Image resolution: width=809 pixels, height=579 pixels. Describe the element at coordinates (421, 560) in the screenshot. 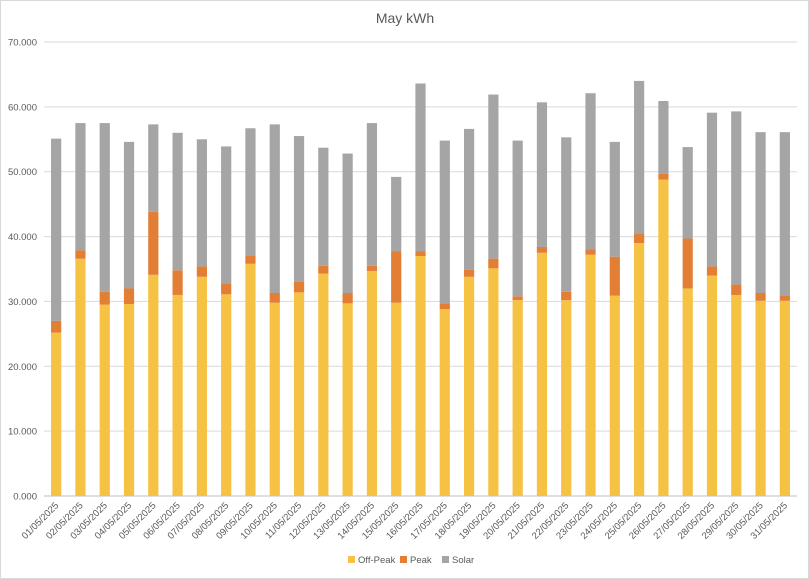

I see `legend-label-peak: Peak` at that location.